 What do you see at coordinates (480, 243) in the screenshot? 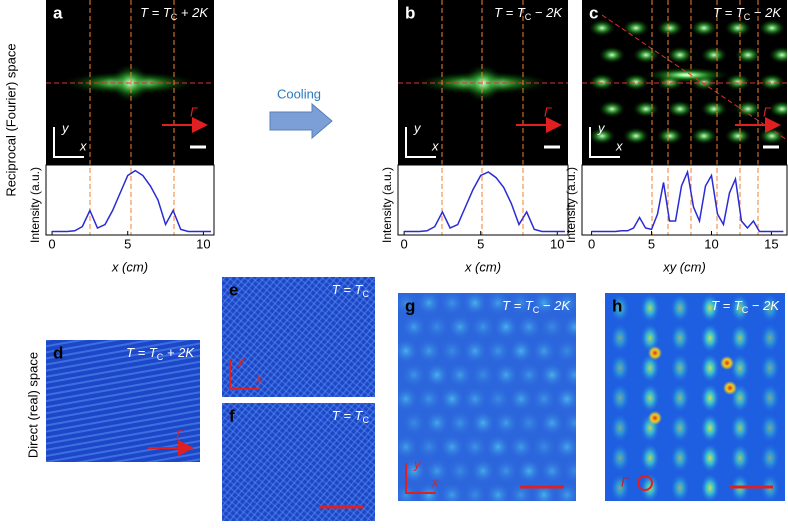
I see `x-tick-label: 5` at bounding box center [480, 243].